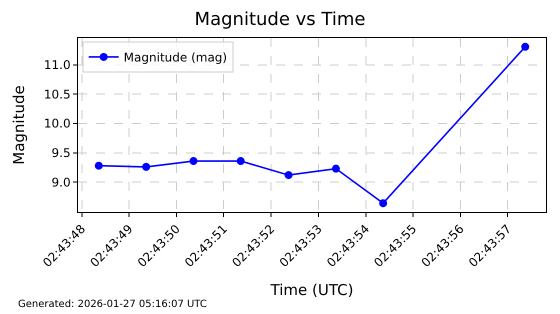 This screenshot has height=314, width=560. I want to click on y-tick-label: 9.5, so click(61, 153).